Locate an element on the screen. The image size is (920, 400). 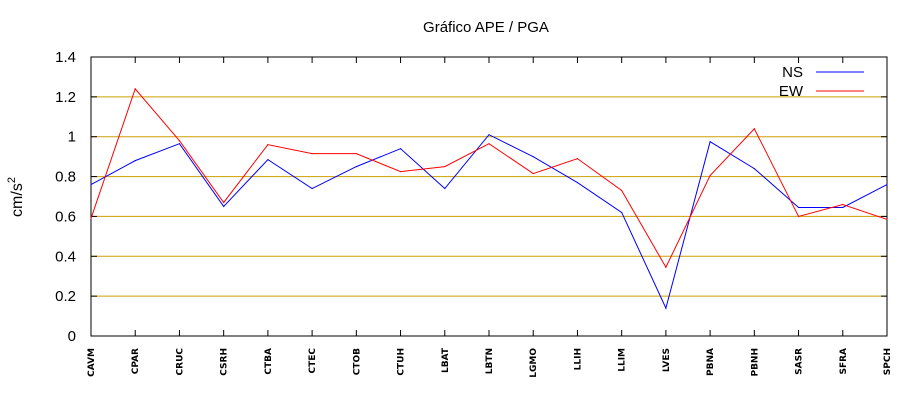
x-tick-label-lbtn: LBTN is located at coordinates (490, 361).